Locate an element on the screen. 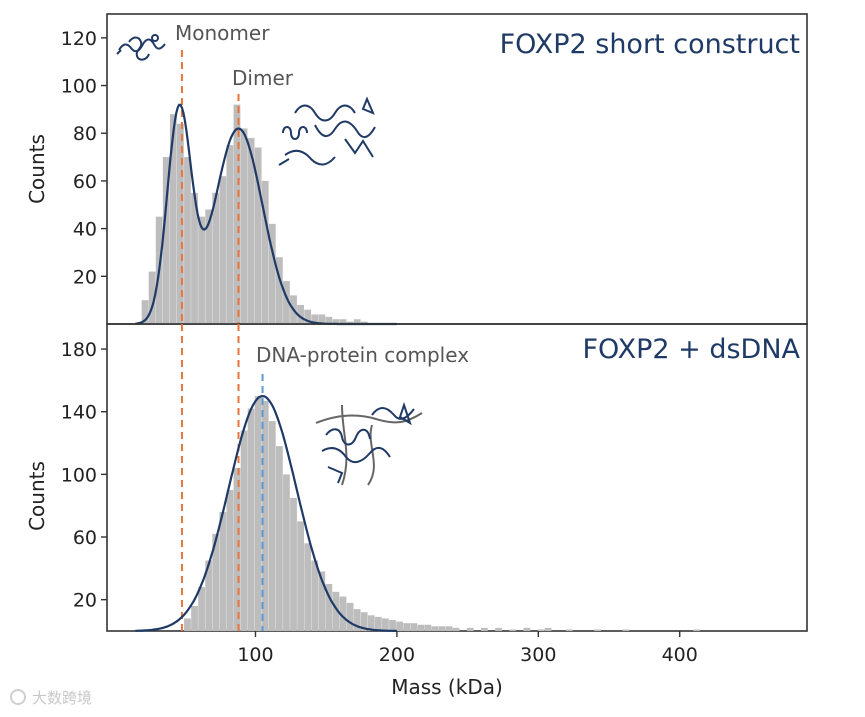 The height and width of the screenshot is (717, 865). watermark-logo-icon is located at coordinates (18, 697).